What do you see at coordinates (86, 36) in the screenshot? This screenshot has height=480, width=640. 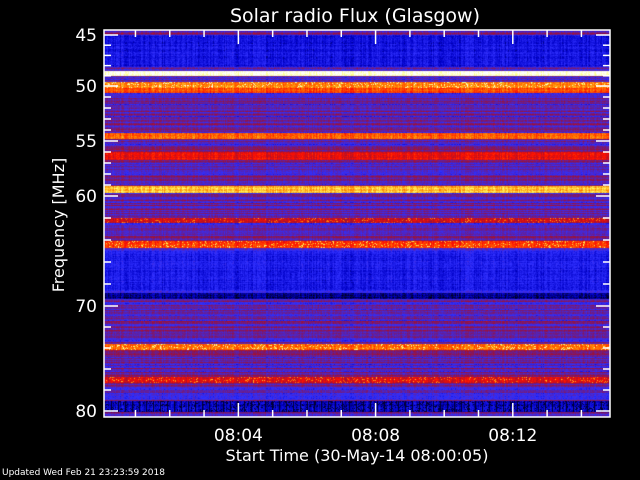 I see `y-tick-label: 45` at bounding box center [86, 36].